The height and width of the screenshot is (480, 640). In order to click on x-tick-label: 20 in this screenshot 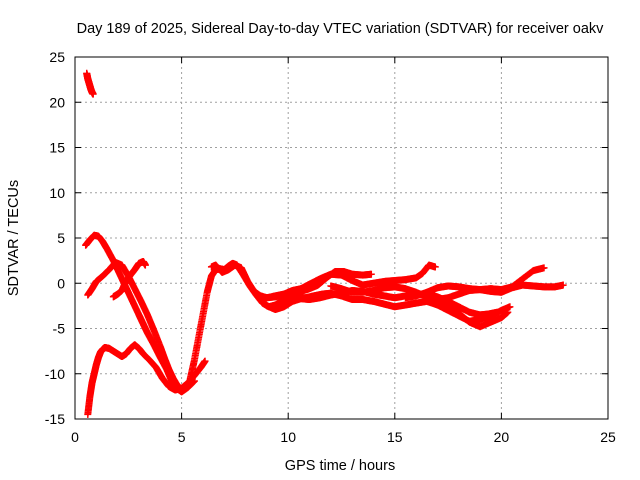, I will do `click(502, 437)`.